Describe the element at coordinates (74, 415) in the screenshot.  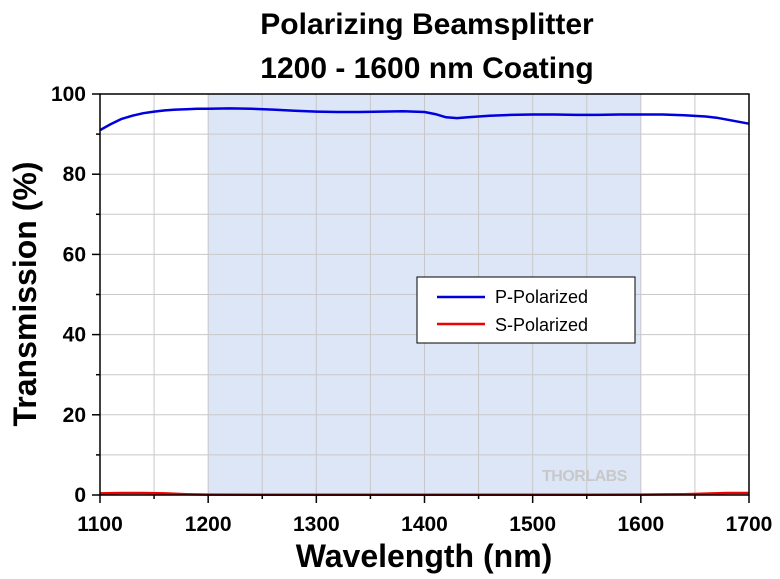
I see `y-tick-label: 20` at that location.